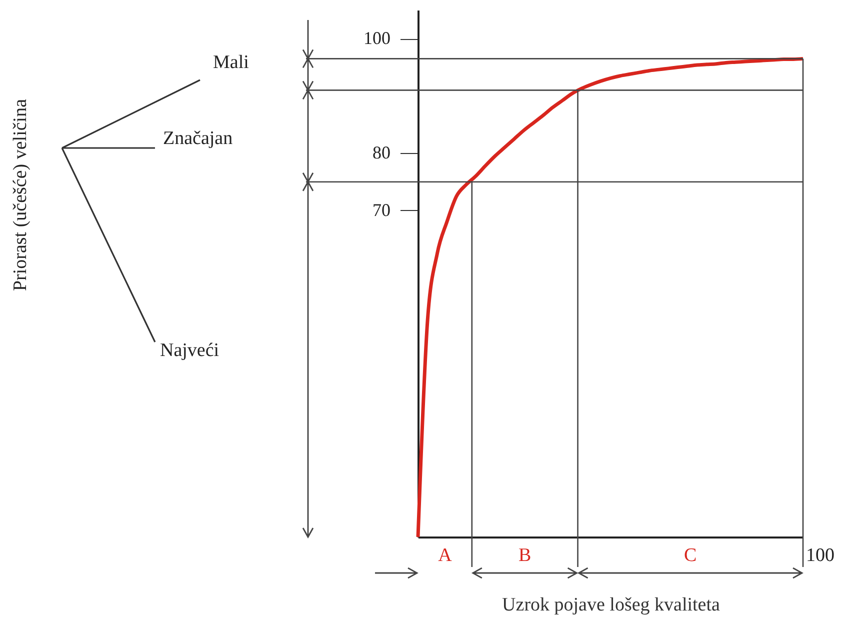 The width and height of the screenshot is (841, 631). Describe the element at coordinates (381, 210) in the screenshot. I see `y-tick-label: 70` at that location.